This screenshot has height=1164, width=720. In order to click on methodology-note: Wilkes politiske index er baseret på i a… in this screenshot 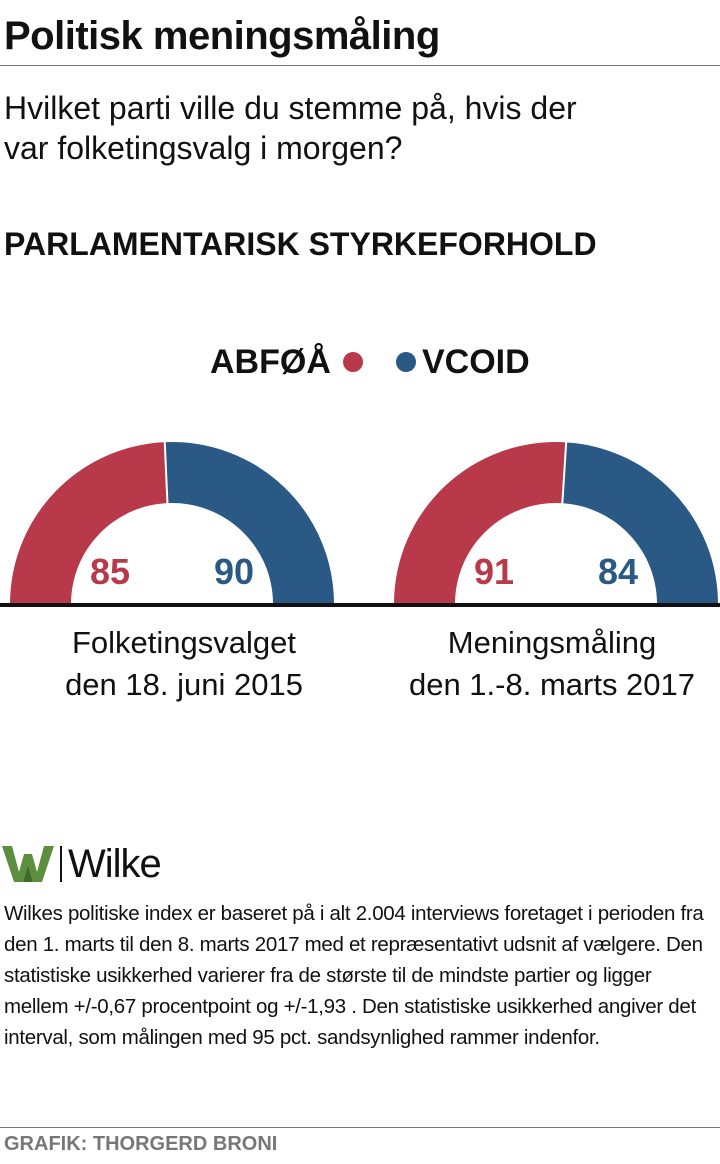, I will do `click(354, 975)`.